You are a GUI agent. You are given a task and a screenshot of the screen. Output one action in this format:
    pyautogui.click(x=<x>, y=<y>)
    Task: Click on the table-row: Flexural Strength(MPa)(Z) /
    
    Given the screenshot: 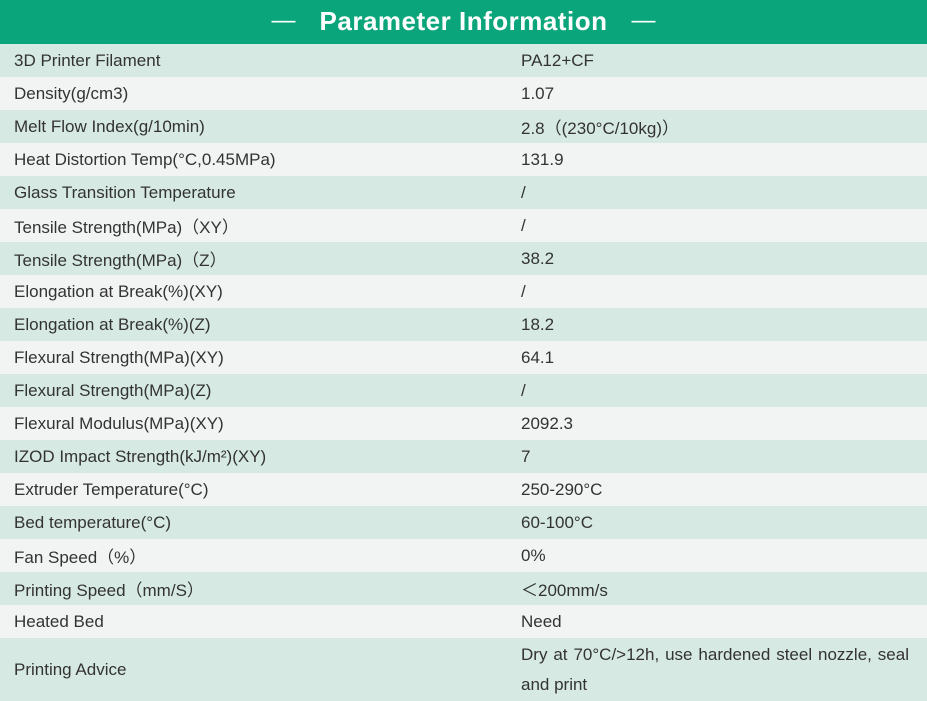 What is the action you would take?
    pyautogui.click(x=463, y=390)
    